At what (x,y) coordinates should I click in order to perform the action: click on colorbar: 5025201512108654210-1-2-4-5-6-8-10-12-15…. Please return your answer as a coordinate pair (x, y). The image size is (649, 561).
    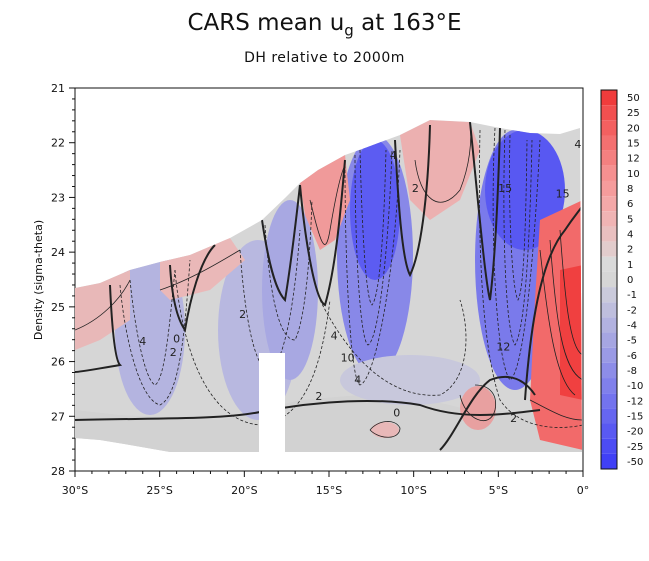
    Looking at the image, I should click on (621, 279).